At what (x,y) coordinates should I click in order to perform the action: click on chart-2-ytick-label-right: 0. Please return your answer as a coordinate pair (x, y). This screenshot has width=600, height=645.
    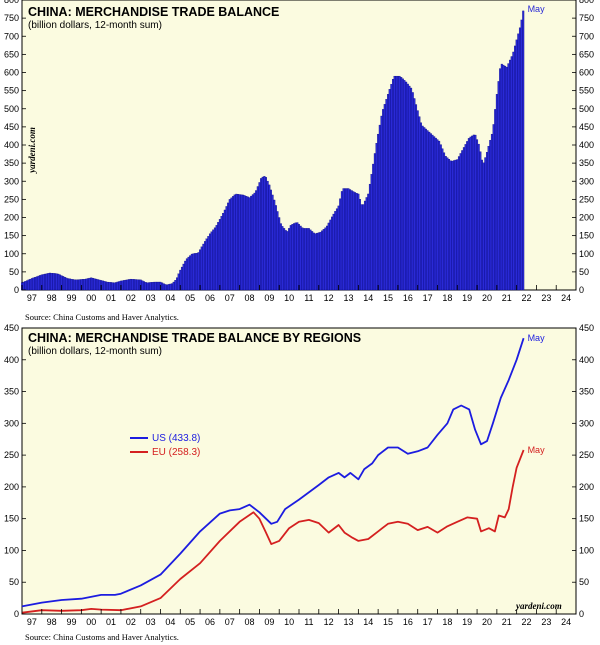
    Looking at the image, I should click on (581, 614).